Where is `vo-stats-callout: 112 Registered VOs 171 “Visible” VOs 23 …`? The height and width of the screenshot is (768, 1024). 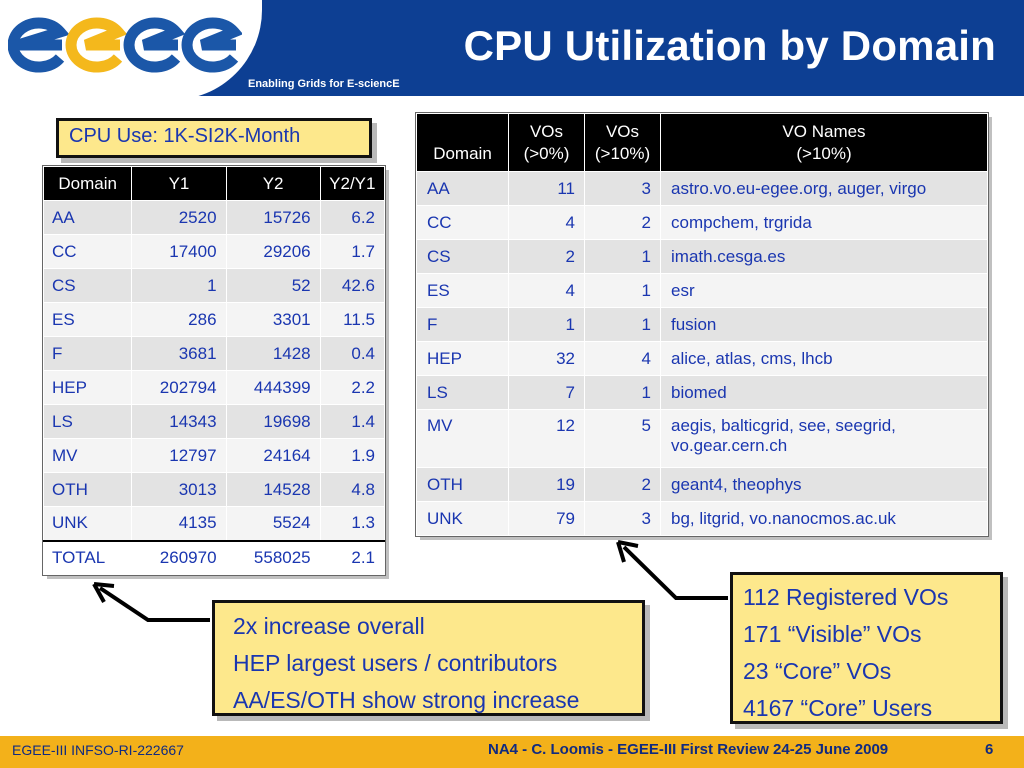
vo-stats-callout: 112 Registered VOs 171 “Visible” VOs 23 … is located at coordinates (866, 648).